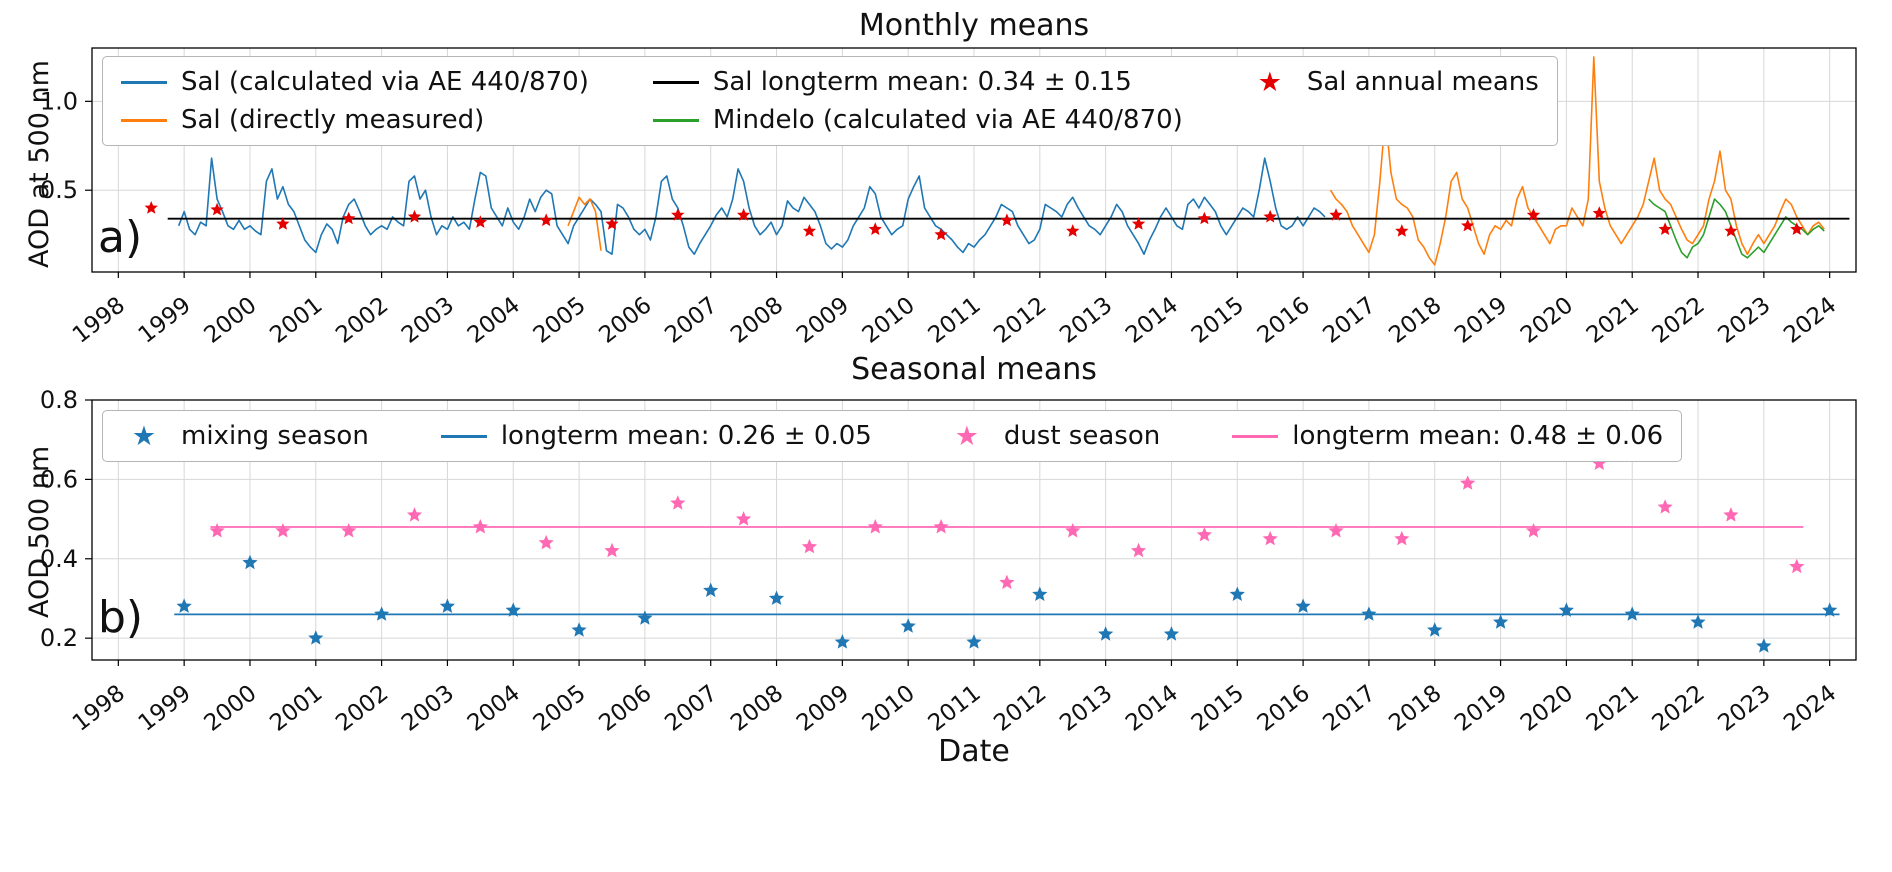  I want to click on legend-item: ★ mixing season, so click(245, 436).